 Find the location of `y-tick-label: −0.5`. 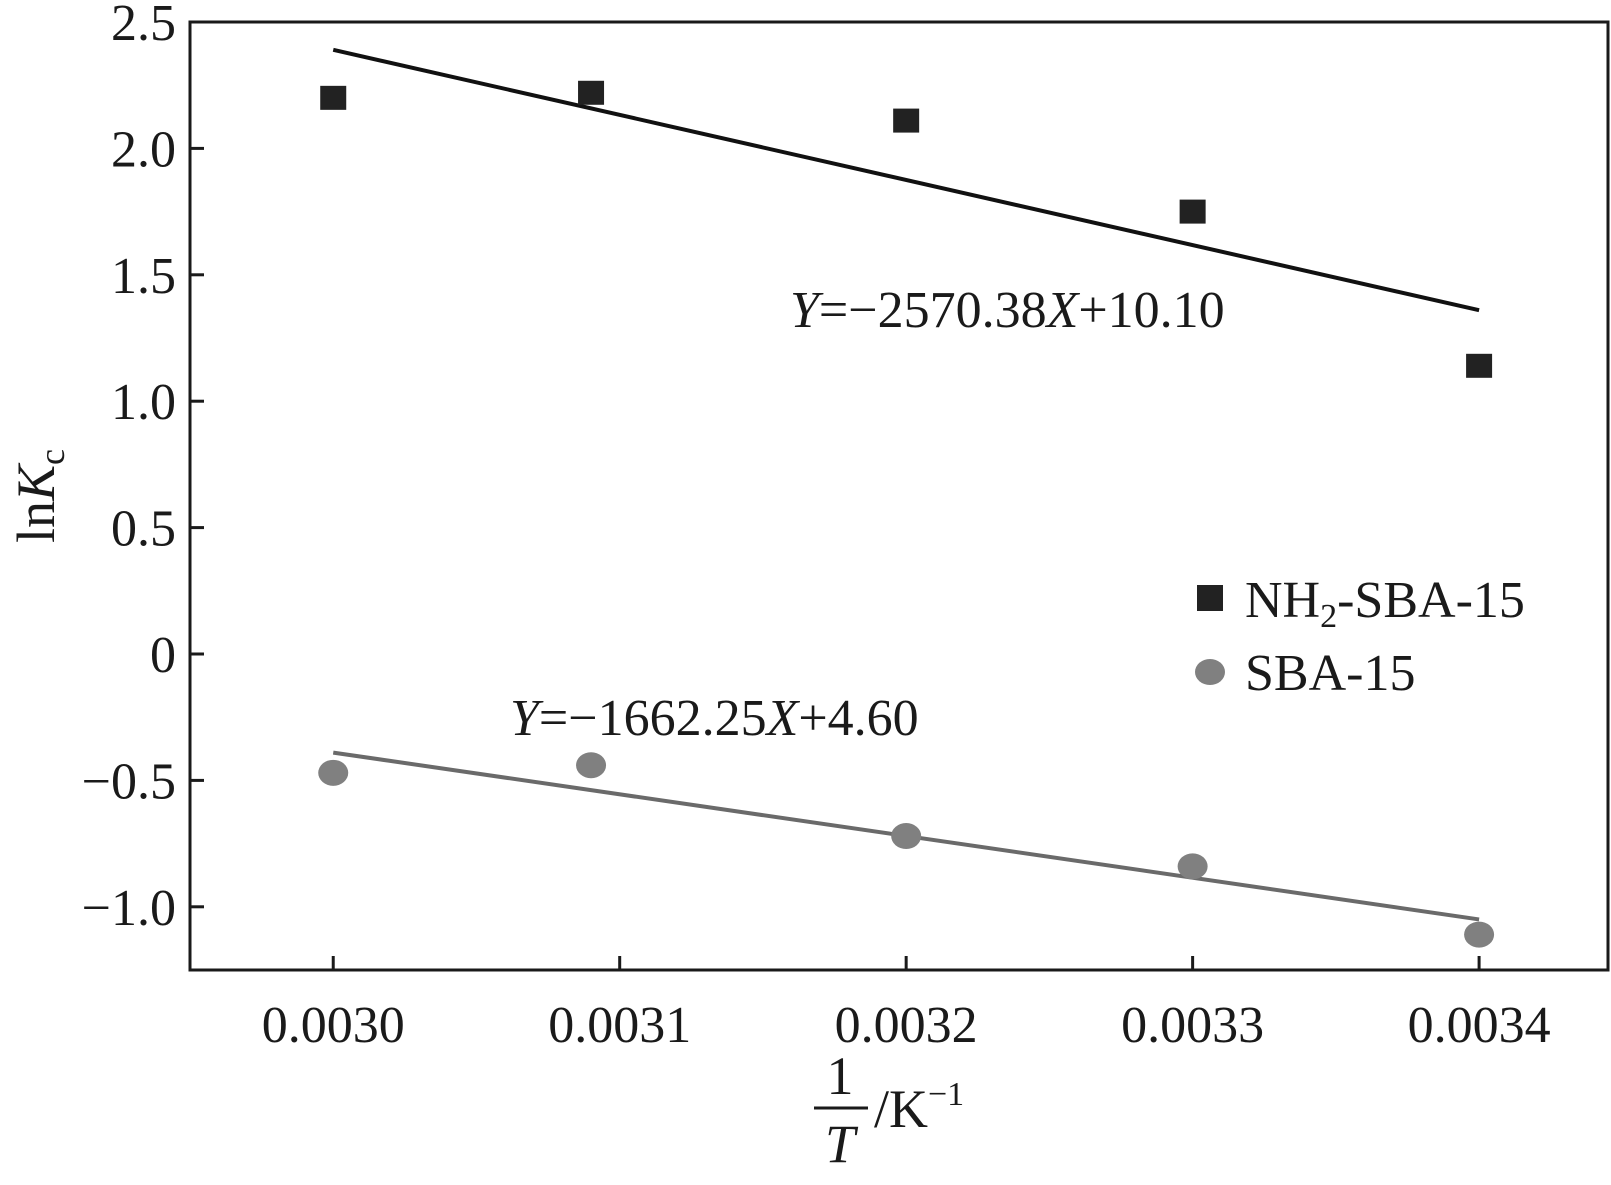

y-tick-label: −0.5 is located at coordinates (129, 781).